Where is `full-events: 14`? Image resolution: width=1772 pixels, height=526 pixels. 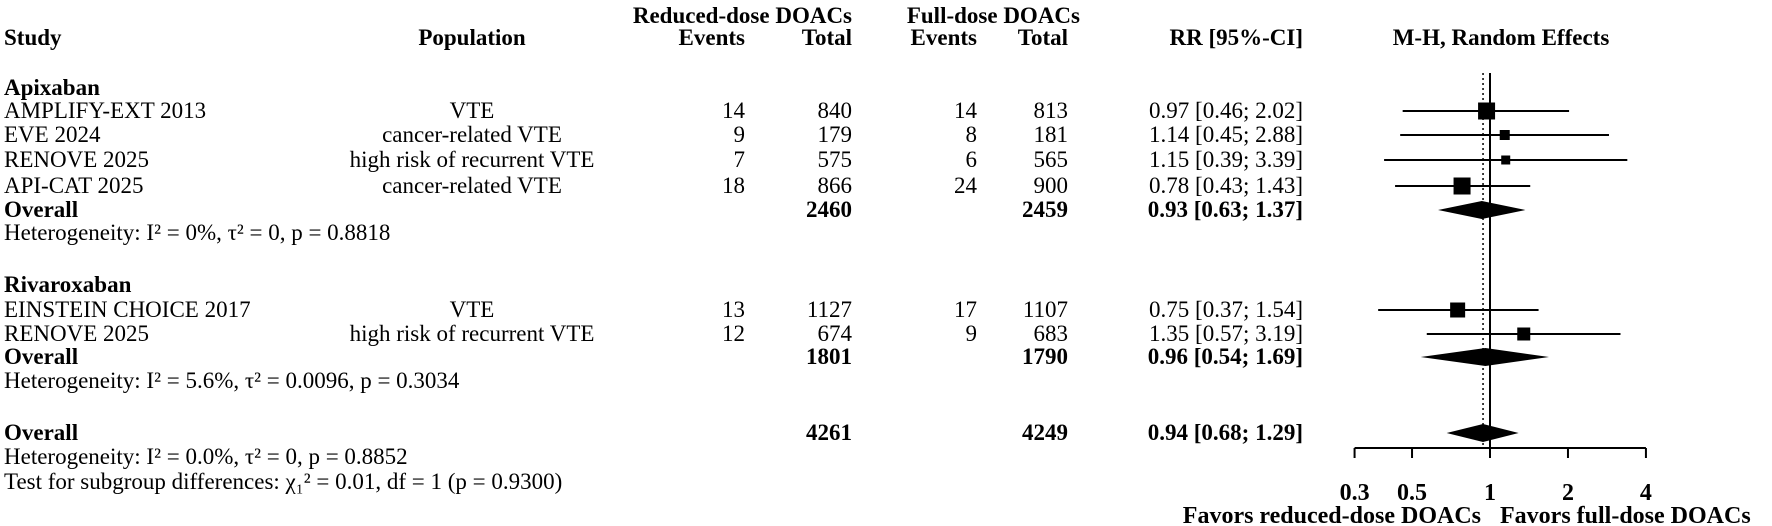 full-events: 14 is located at coordinates (965, 110).